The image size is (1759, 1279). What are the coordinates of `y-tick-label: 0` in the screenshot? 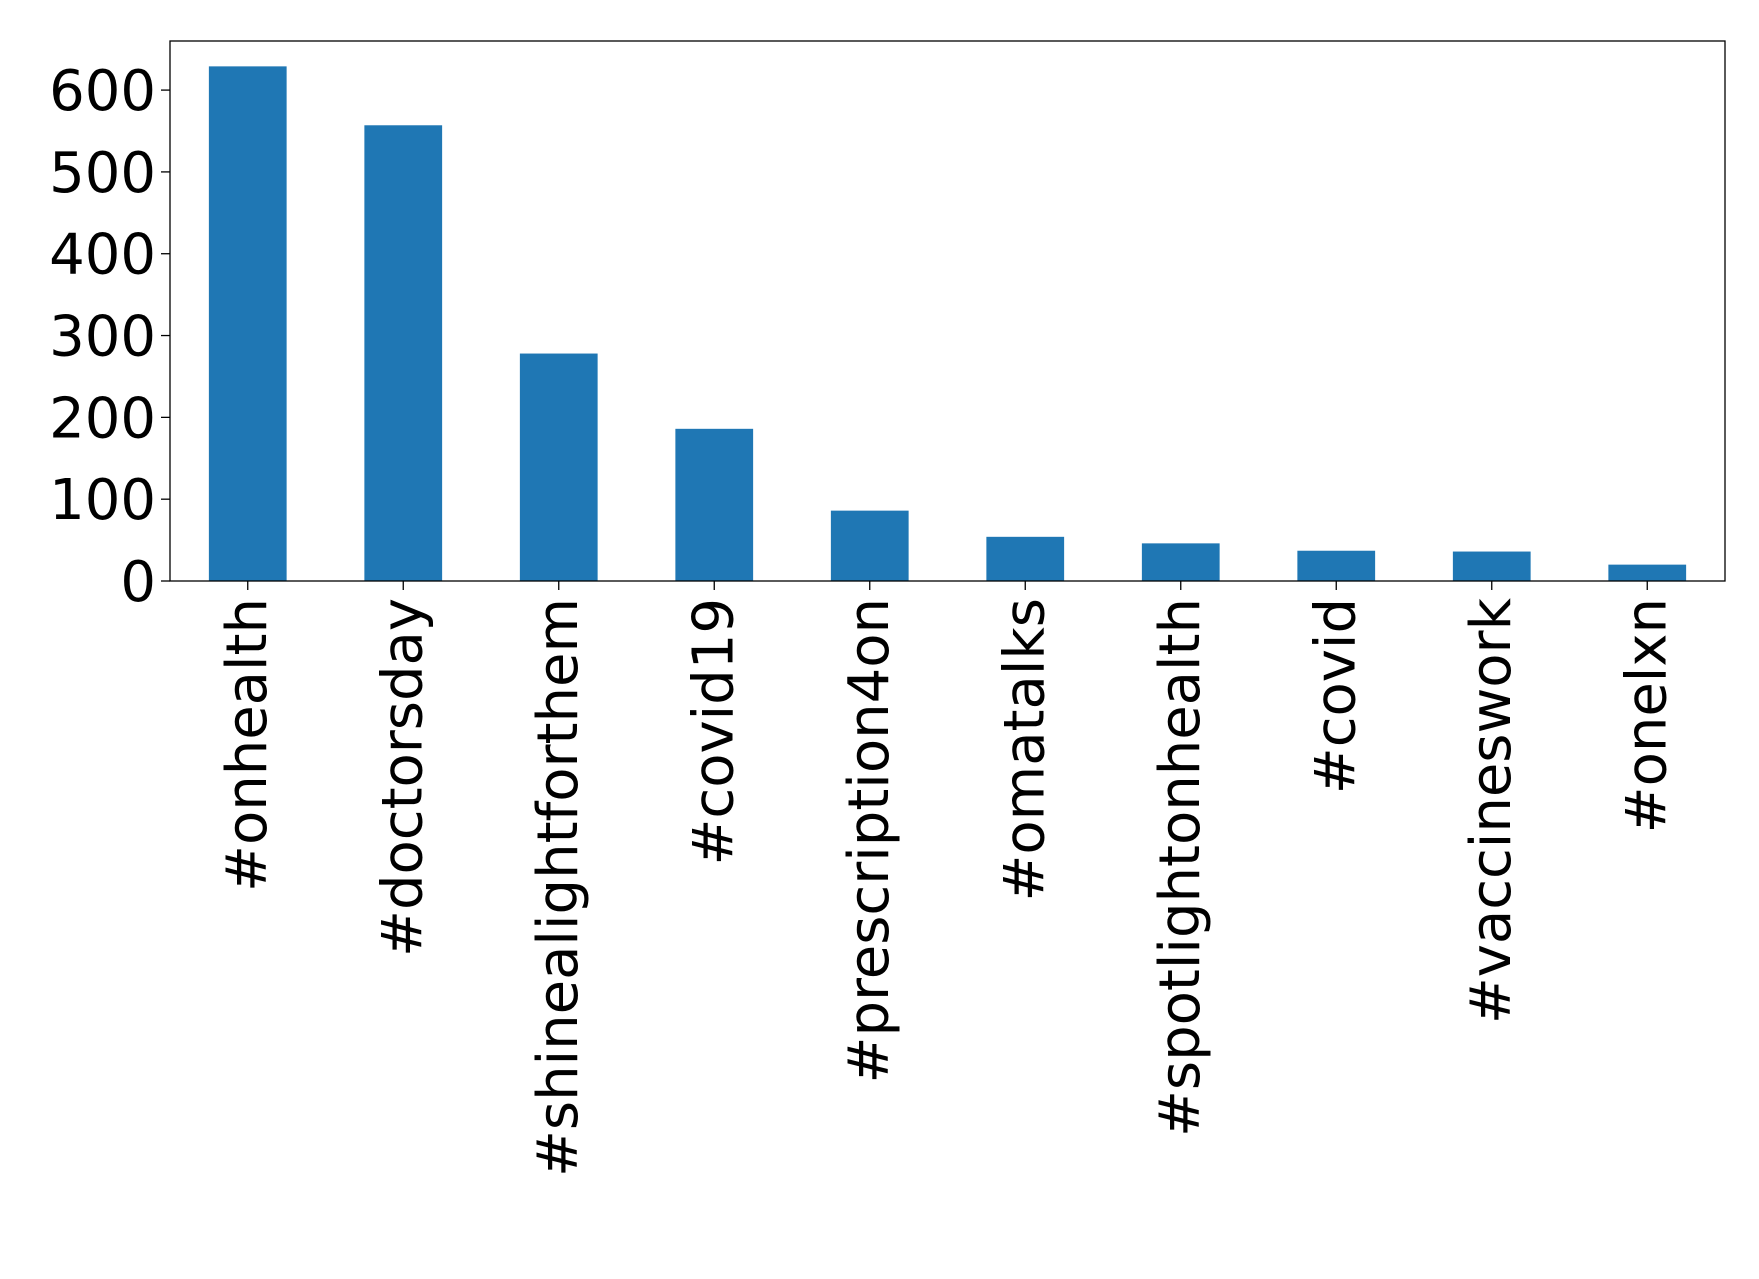 It's located at (138, 582).